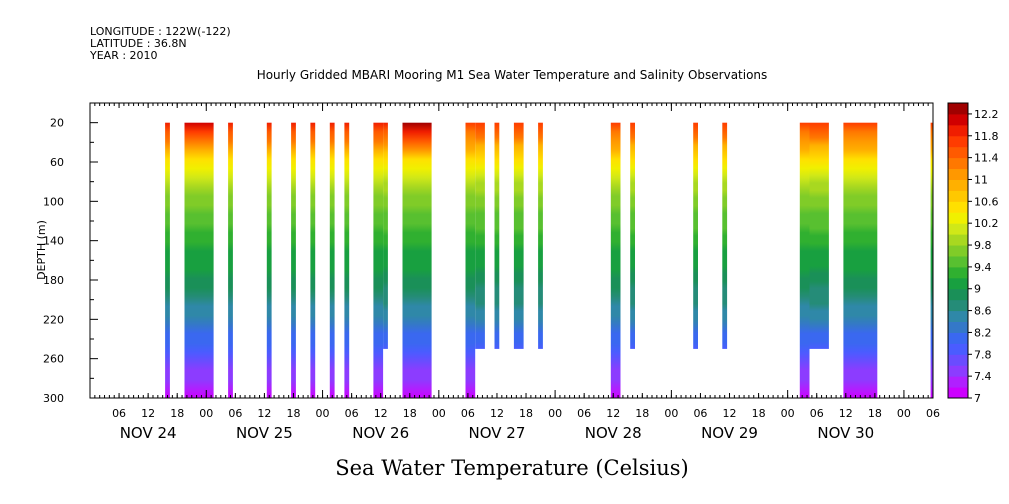 The image size is (1009, 504). What do you see at coordinates (53, 201) in the screenshot?
I see `y-tick-label: 100` at bounding box center [53, 201].